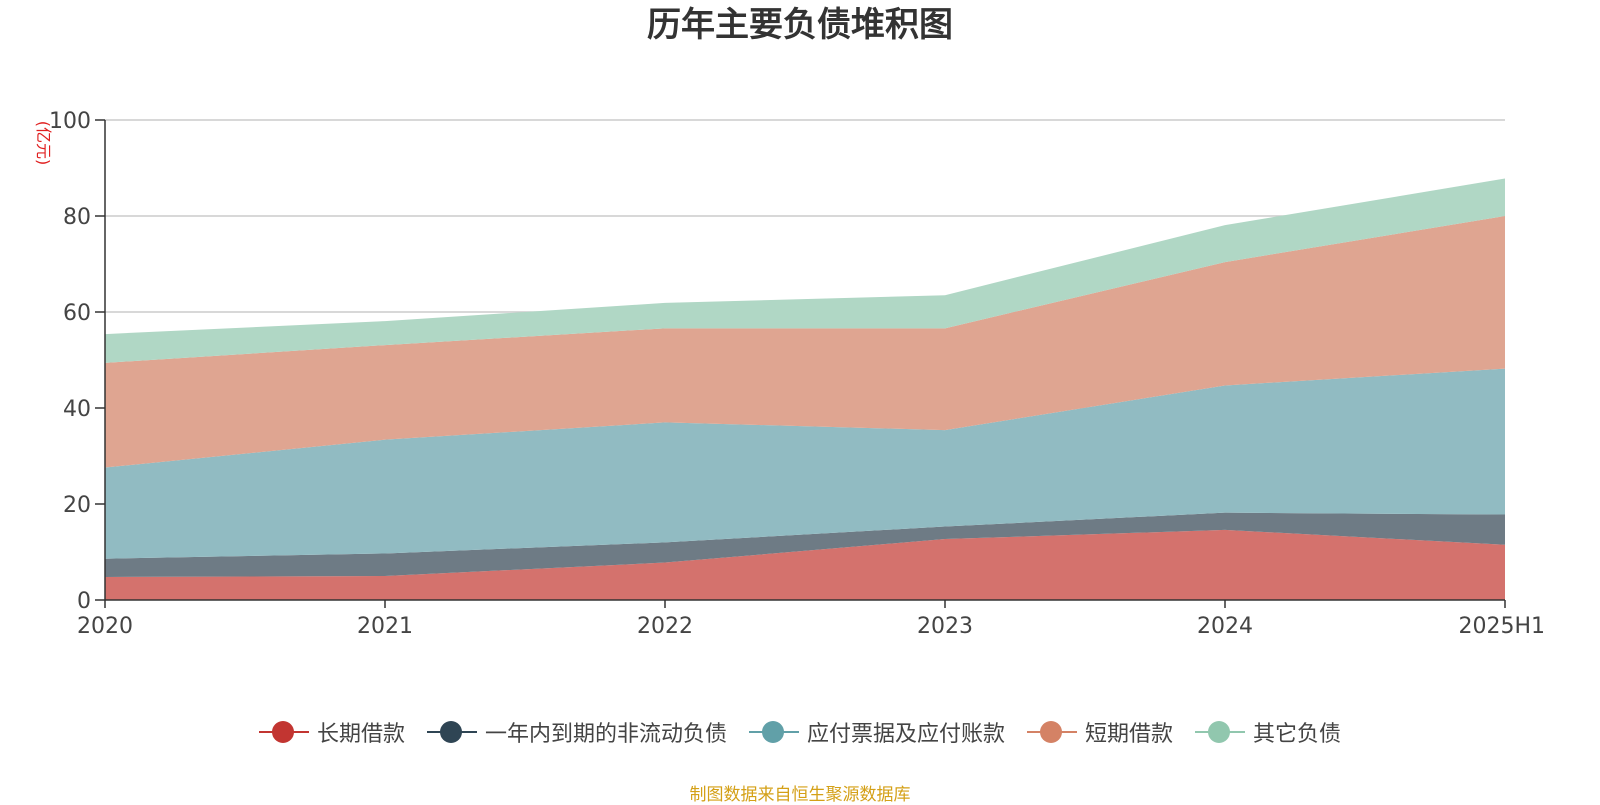  I want to click on y-tick-label: 0, so click(84, 601).